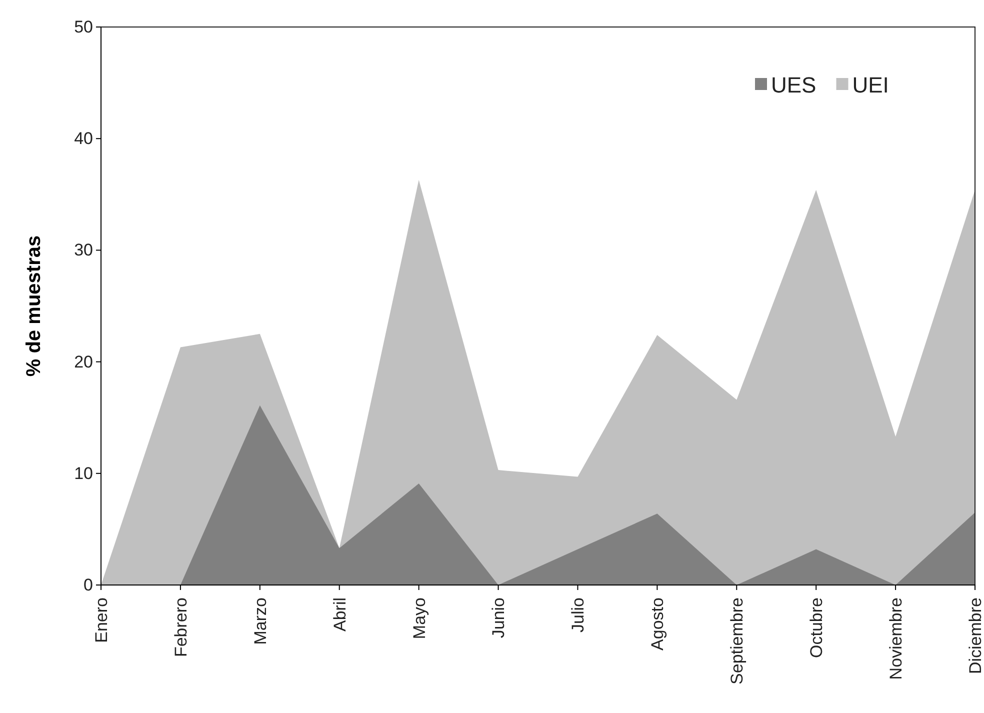 The width and height of the screenshot is (984, 713). What do you see at coordinates (83, 250) in the screenshot?
I see `y-tick-label: 30` at bounding box center [83, 250].